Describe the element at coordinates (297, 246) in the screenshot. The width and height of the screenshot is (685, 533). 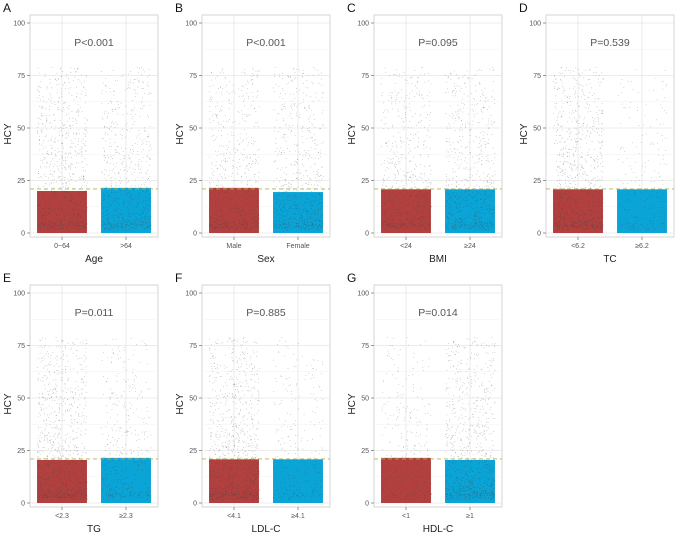
I see `x-tick-label: Female` at that location.